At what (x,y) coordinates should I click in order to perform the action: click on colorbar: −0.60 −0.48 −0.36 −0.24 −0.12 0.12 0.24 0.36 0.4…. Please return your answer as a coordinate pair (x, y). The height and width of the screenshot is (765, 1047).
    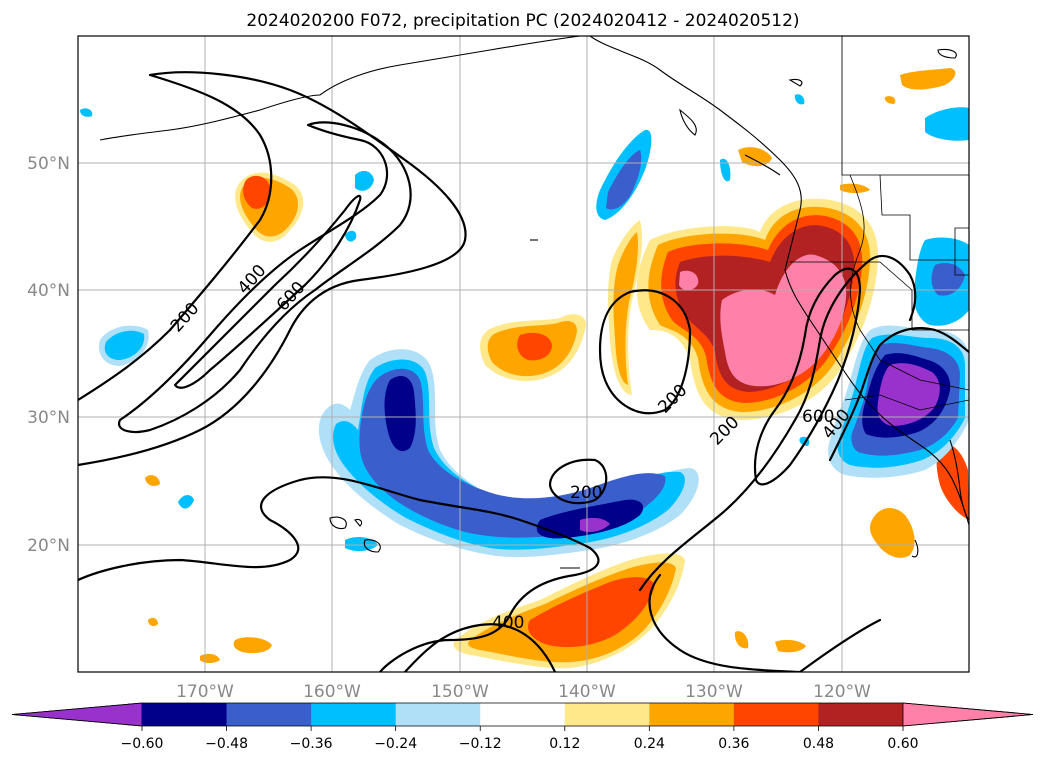
    Looking at the image, I should click on (522, 727).